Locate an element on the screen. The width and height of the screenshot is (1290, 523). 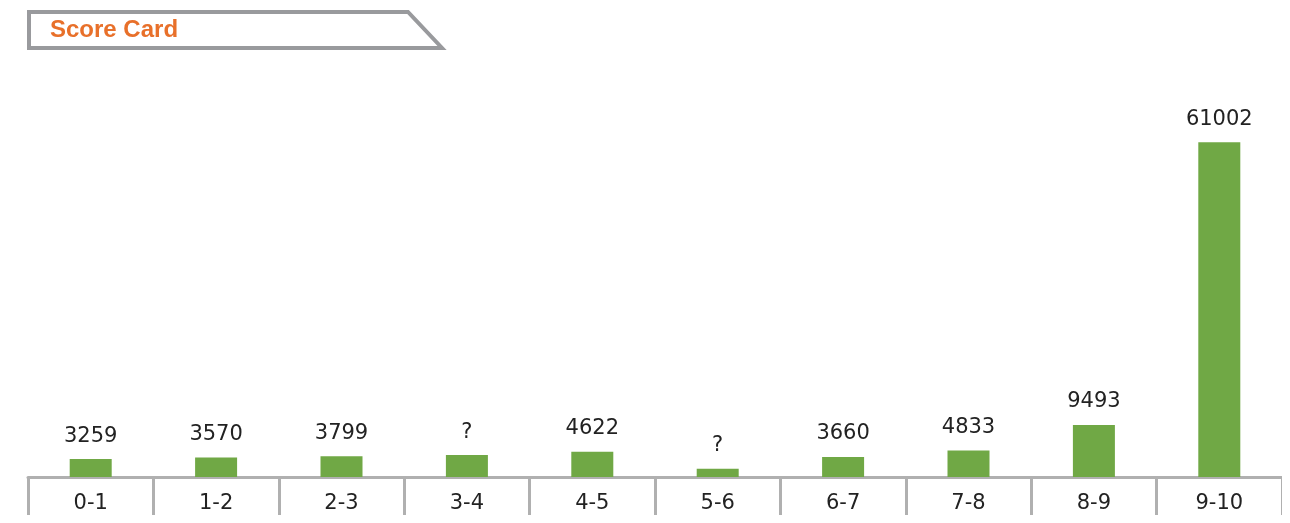
data-label: 4622 is located at coordinates (592, 427).